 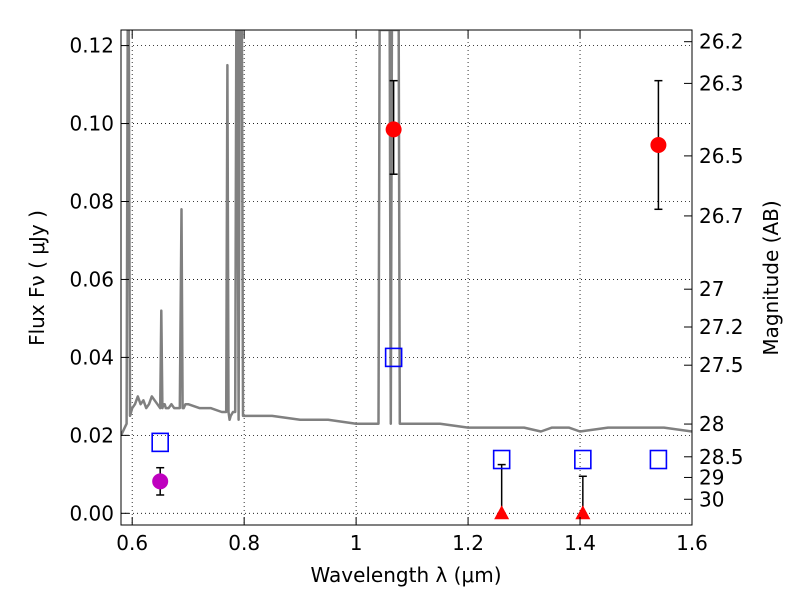 What do you see at coordinates (721, 365) in the screenshot?
I see `y2-tick-label: 27.5` at bounding box center [721, 365].